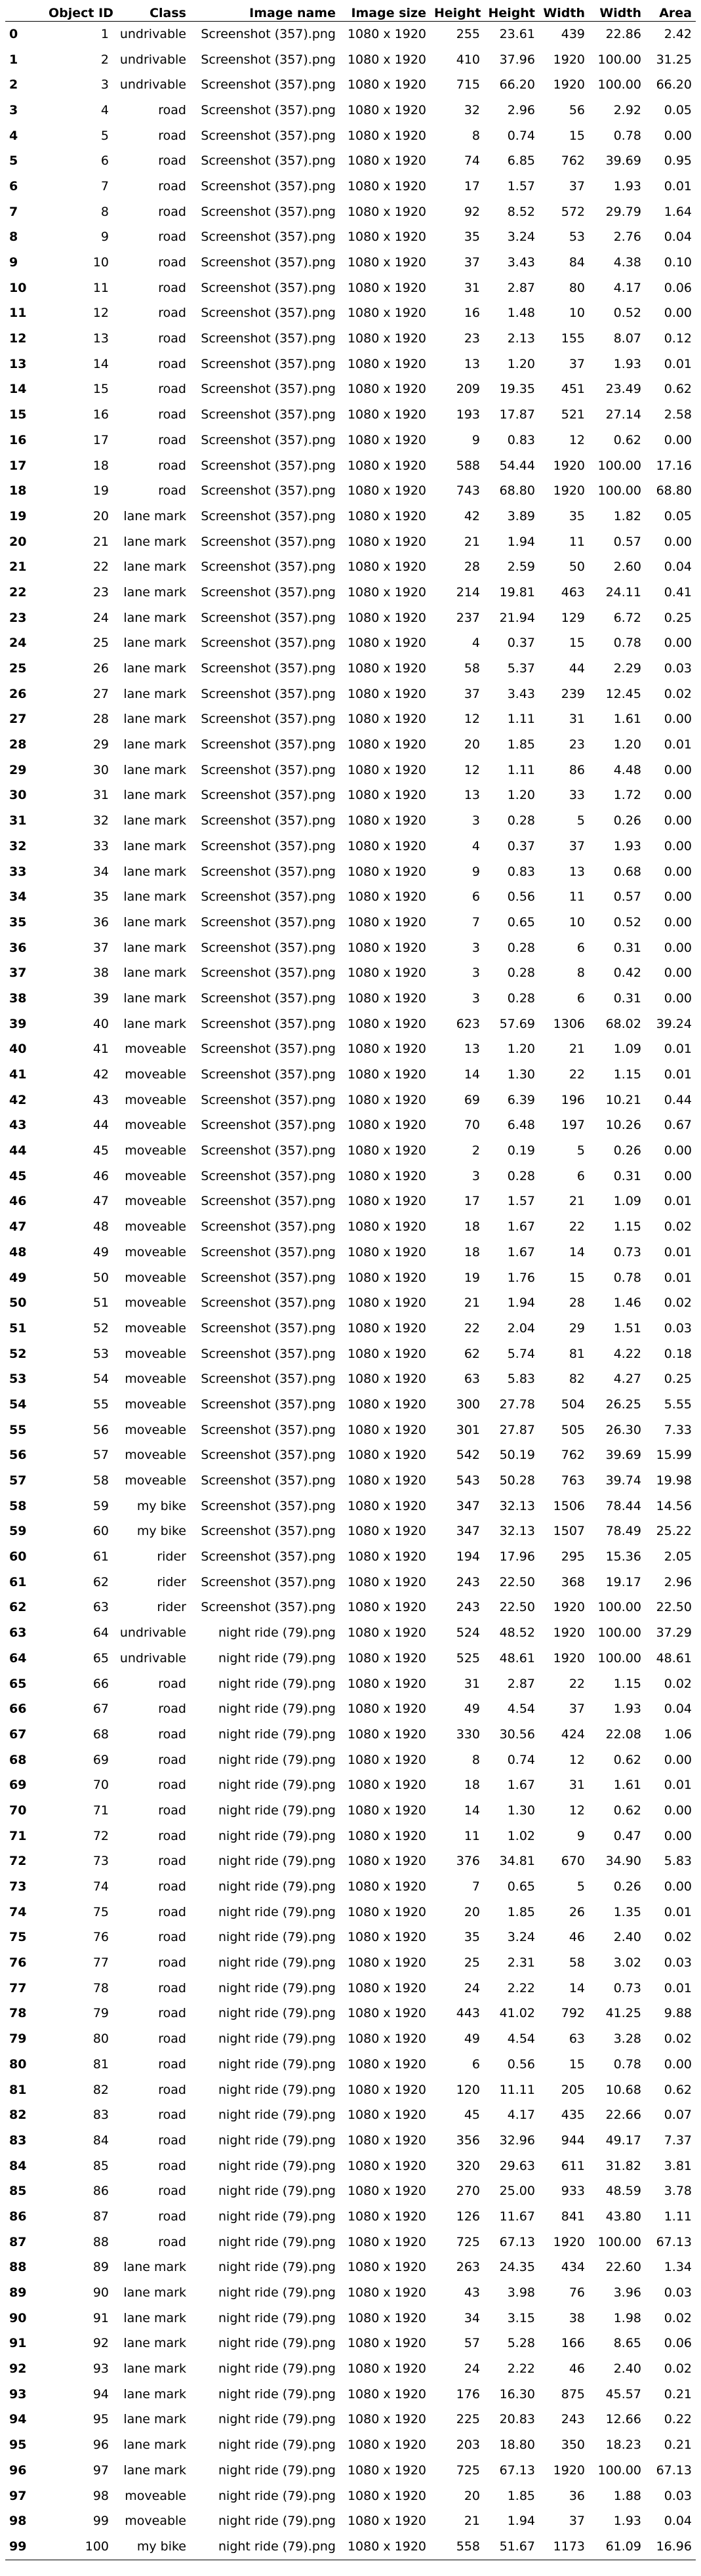 The image size is (701, 2576). What do you see at coordinates (100, 2445) in the screenshot?
I see `cell-object-id: 96` at bounding box center [100, 2445].